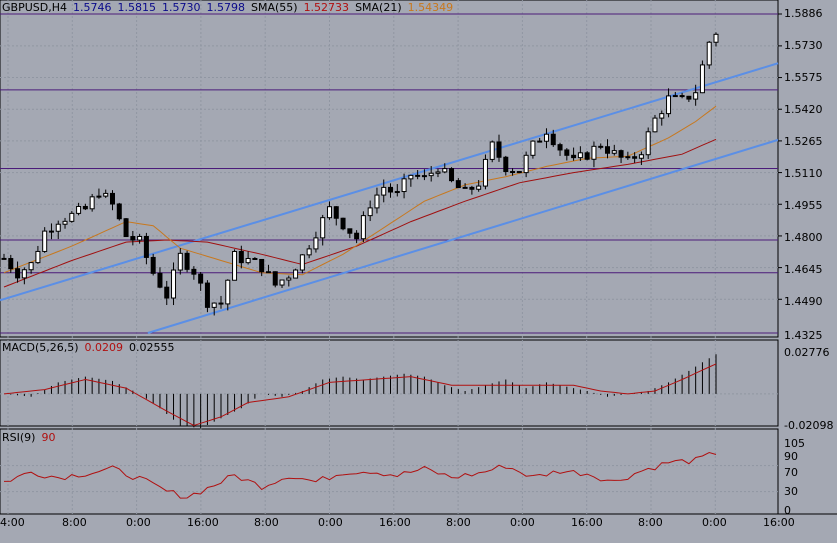  What do you see at coordinates (803, 205) in the screenshot?
I see `price-tick: 1.4955` at bounding box center [803, 205].